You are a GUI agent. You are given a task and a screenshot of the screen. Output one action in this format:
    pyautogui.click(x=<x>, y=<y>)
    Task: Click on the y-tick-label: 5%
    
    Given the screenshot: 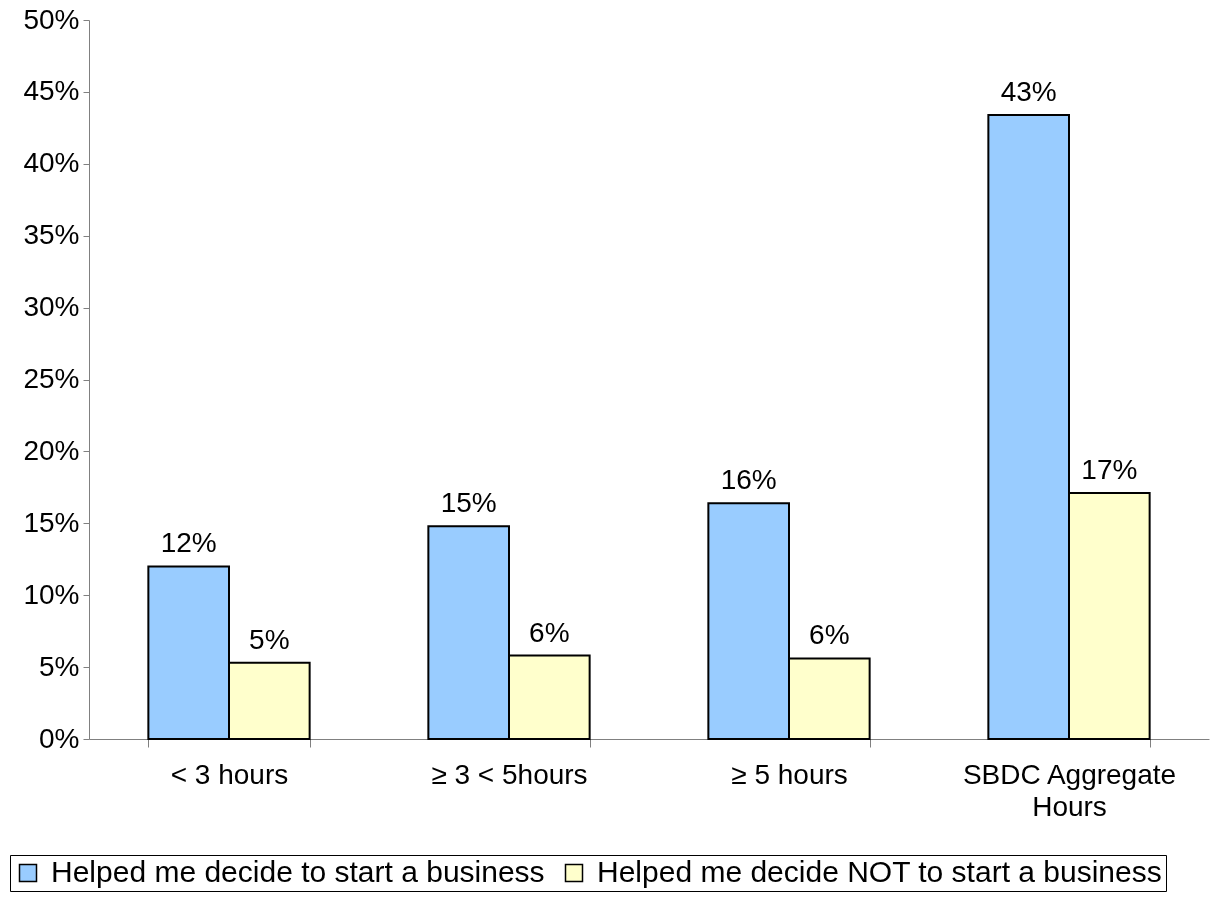 What is the action you would take?
    pyautogui.click(x=59, y=666)
    